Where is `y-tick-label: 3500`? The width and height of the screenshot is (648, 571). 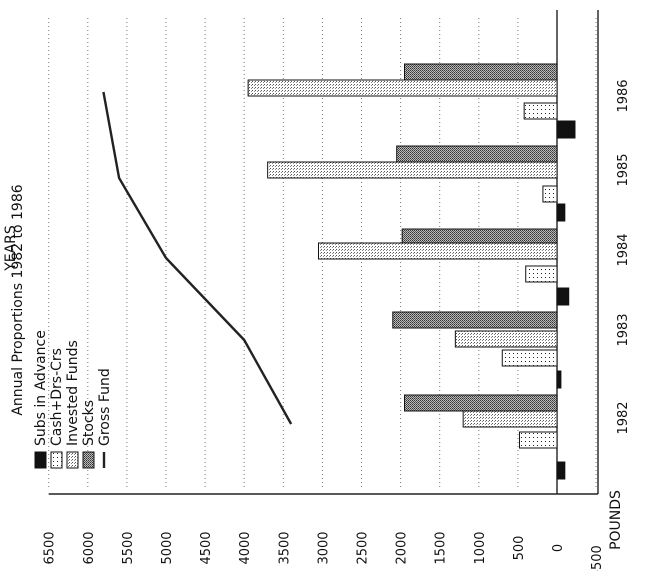 y-tick-label: 3500 is located at coordinates (284, 547).